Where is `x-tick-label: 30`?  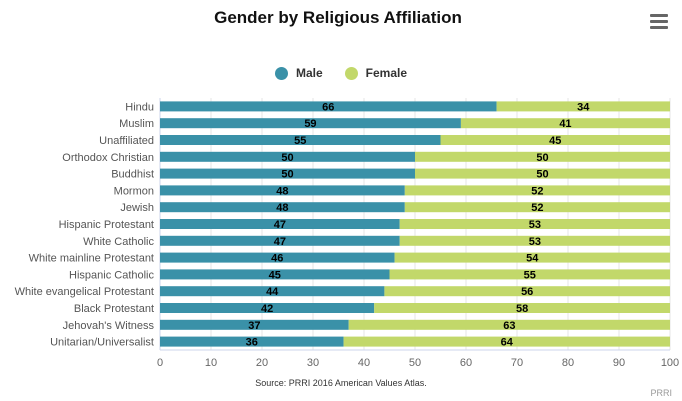 x-tick-label: 30 is located at coordinates (313, 363).